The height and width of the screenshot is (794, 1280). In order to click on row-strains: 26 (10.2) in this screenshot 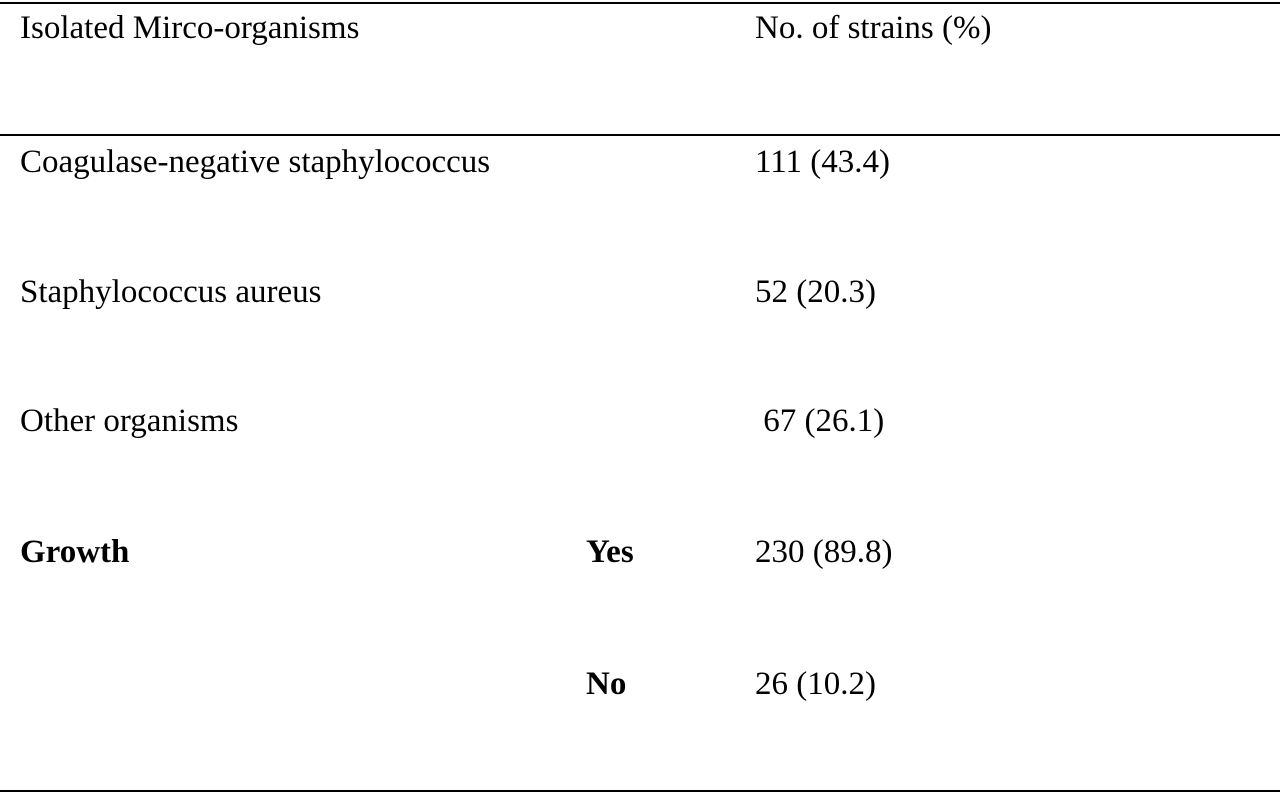, I will do `click(815, 684)`.